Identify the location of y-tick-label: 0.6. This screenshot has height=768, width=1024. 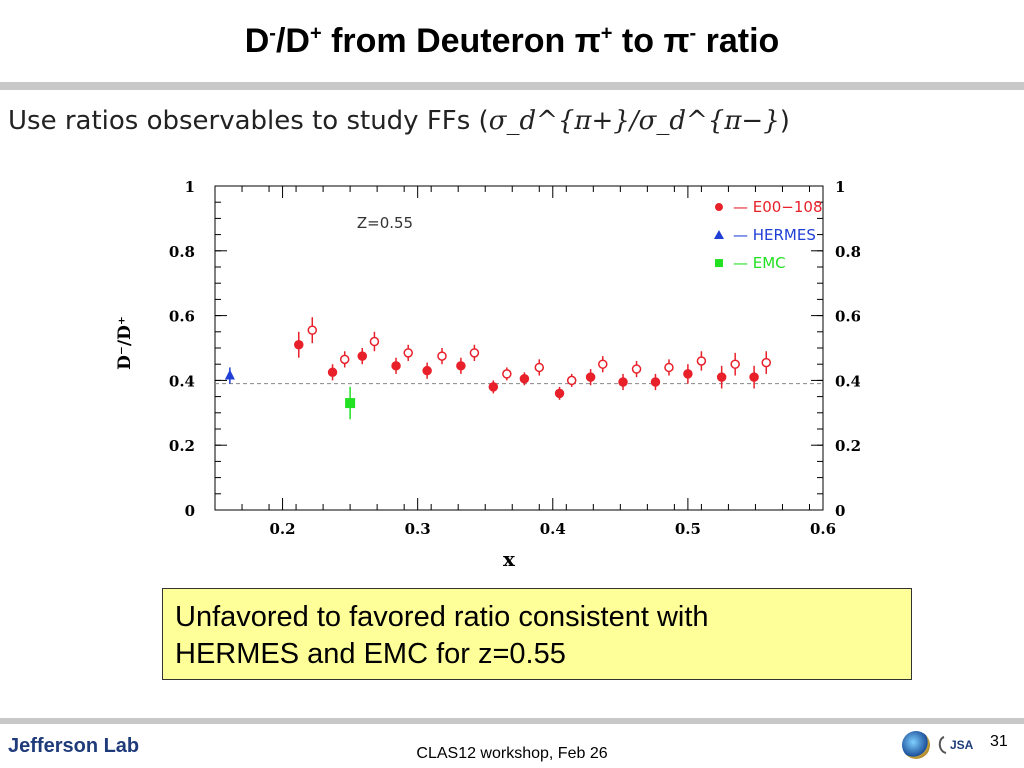
(182, 317).